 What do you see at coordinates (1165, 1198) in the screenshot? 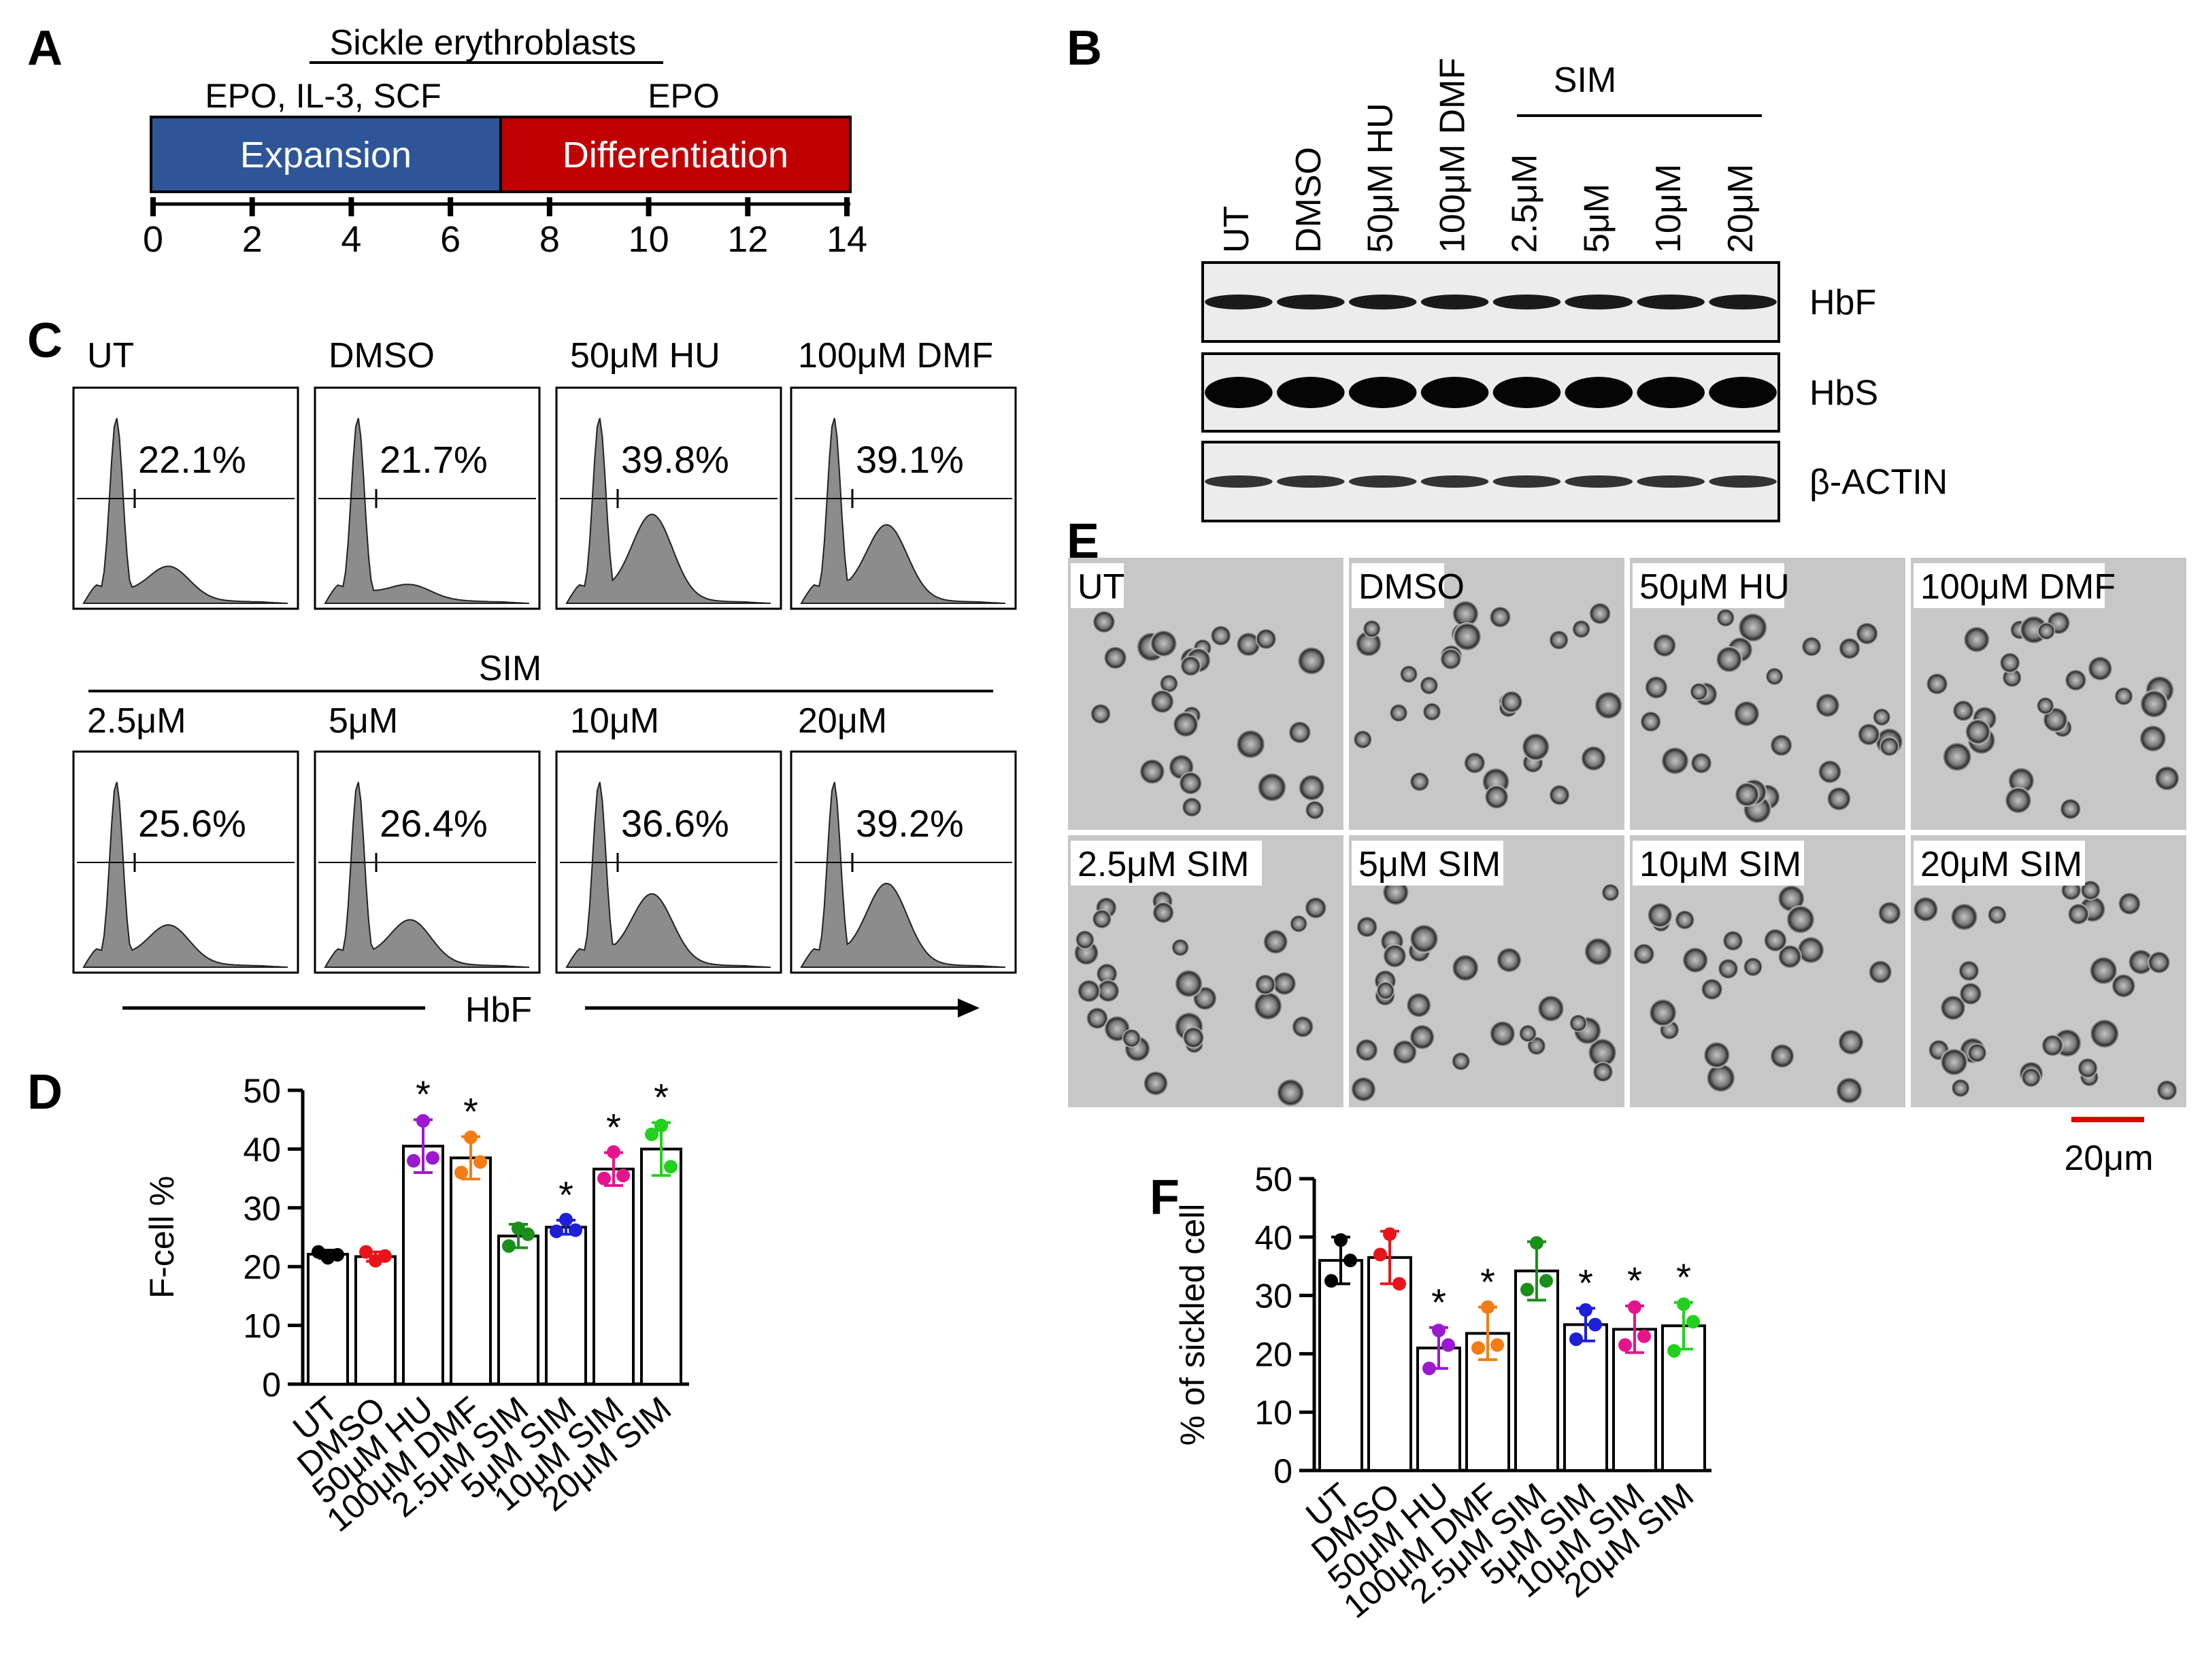
I see `panel-label-f: F` at bounding box center [1165, 1198].